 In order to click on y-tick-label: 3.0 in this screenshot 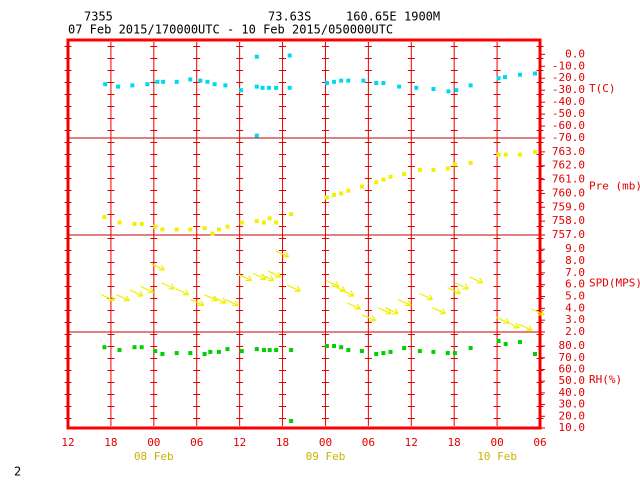, I will do `click(575, 319)`.